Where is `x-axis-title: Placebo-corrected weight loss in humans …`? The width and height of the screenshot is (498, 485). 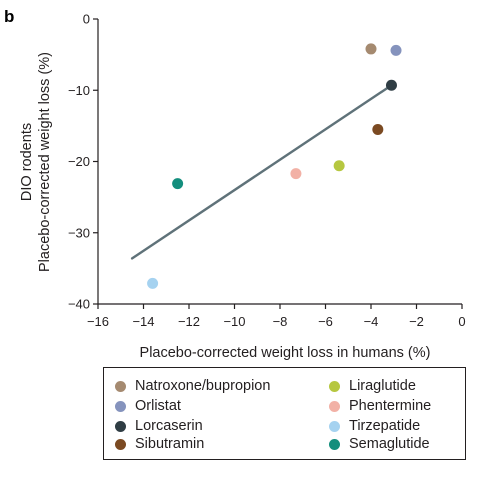 x-axis-title: Placebo-corrected weight loss in humans … is located at coordinates (285, 353).